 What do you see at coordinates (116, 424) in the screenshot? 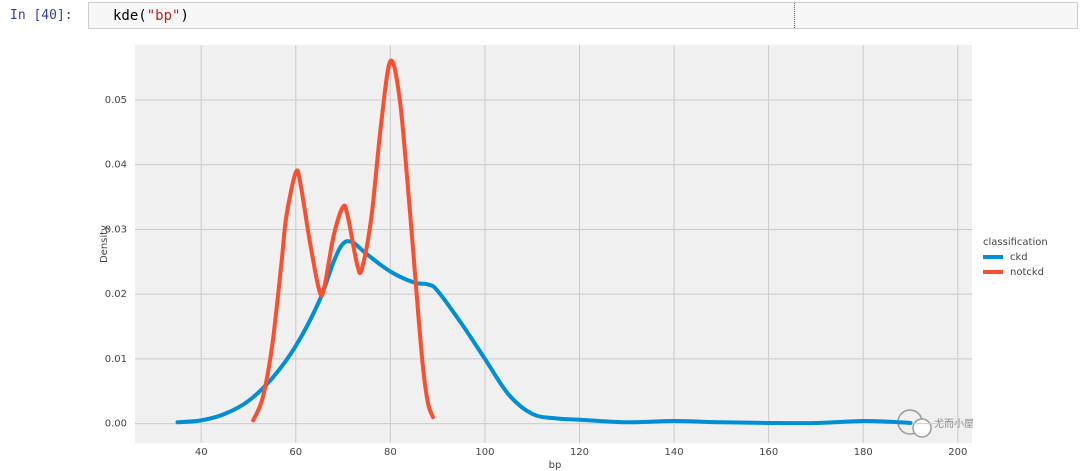
I see `y-tick-label: 0.00` at bounding box center [116, 424].